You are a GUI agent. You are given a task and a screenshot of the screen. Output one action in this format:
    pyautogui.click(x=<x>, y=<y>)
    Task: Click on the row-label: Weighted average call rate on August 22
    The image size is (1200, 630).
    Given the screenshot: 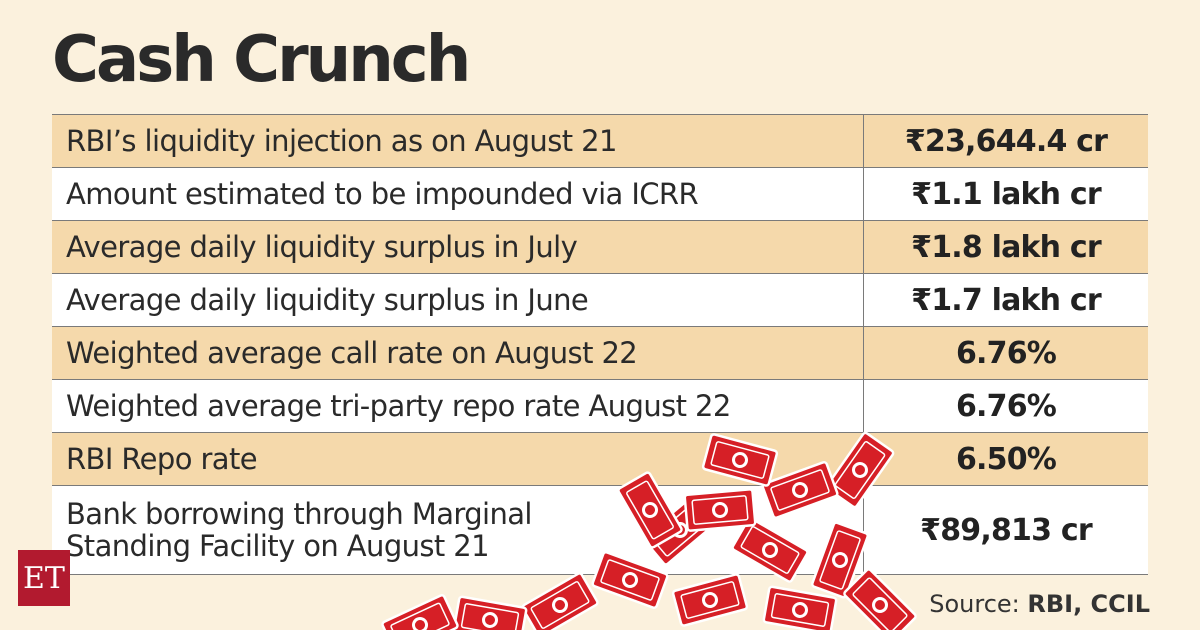 What is the action you would take?
    pyautogui.click(x=458, y=353)
    